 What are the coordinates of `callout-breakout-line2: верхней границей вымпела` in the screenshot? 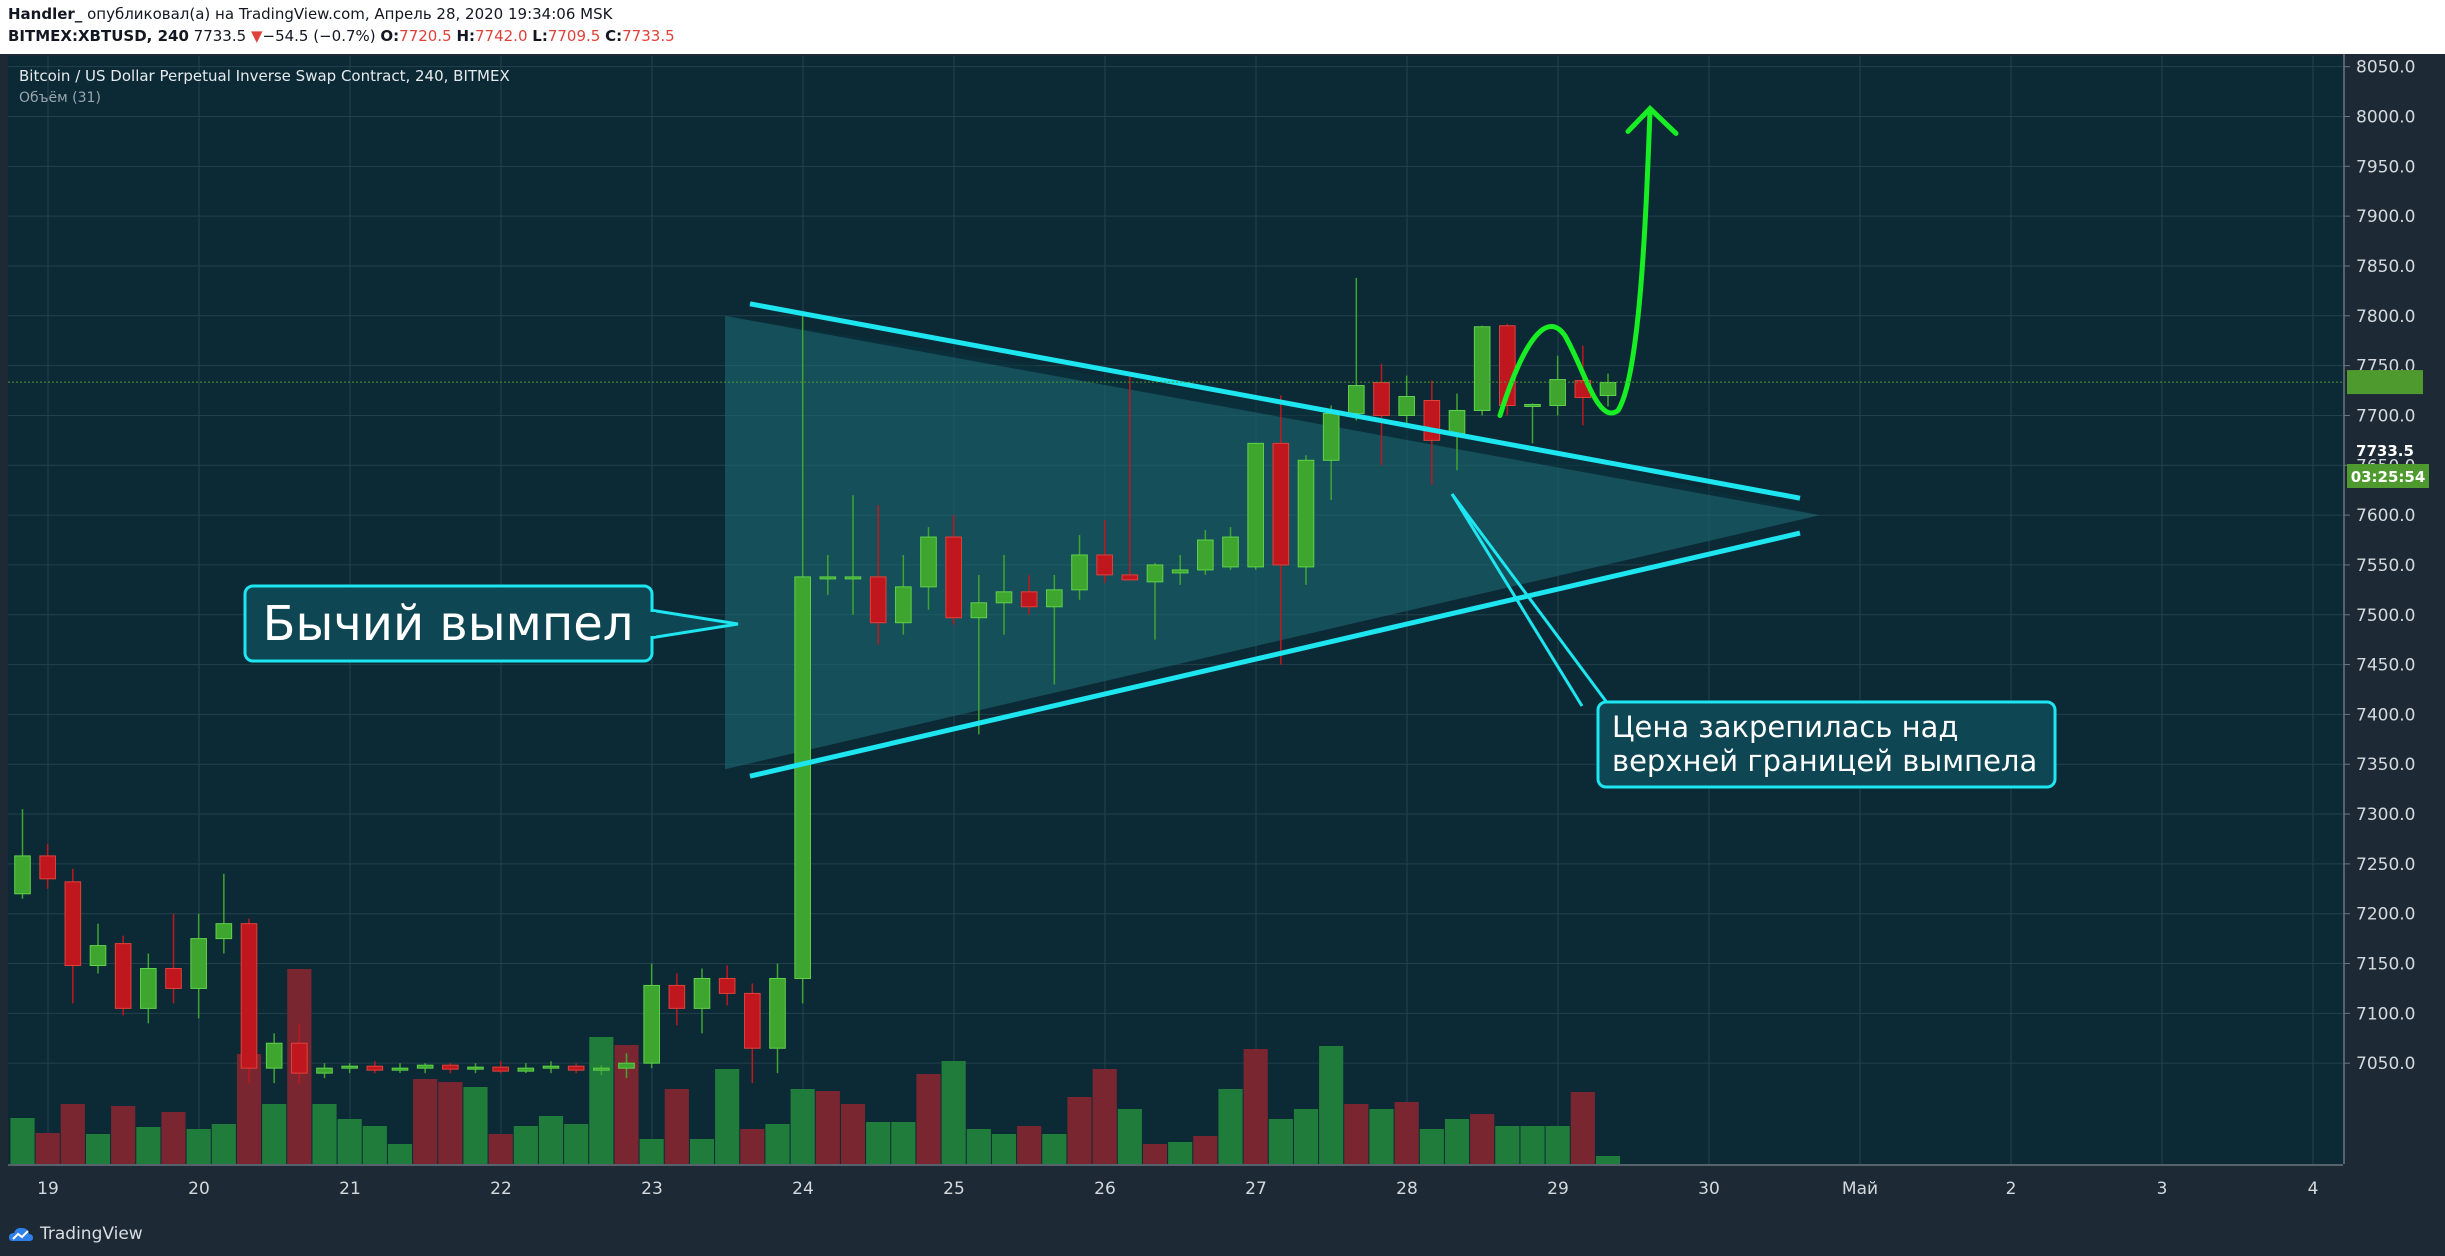 It's located at (1824, 761).